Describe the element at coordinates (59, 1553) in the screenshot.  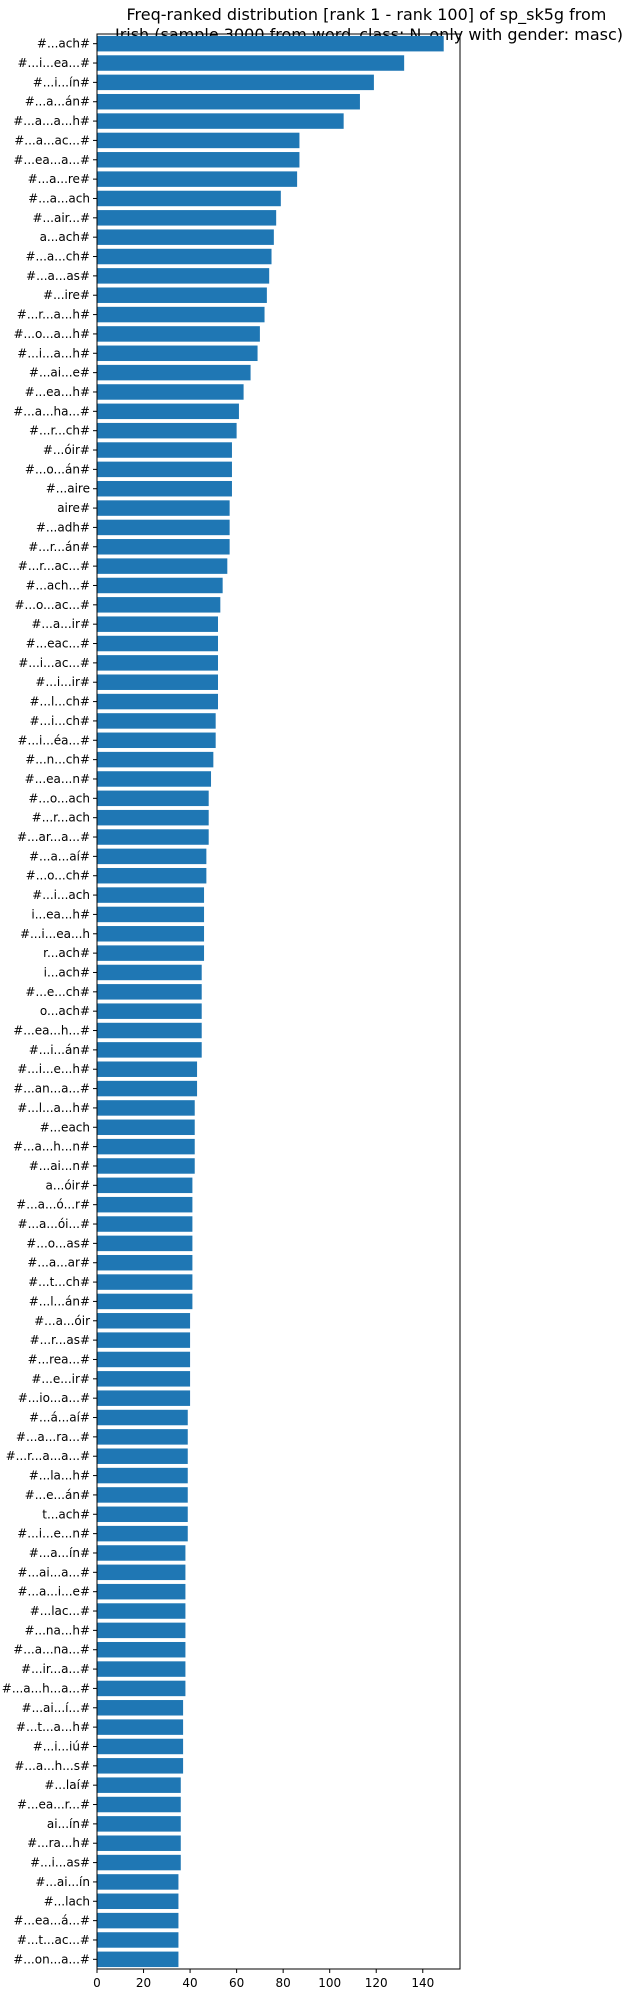
I see `y-tick-label: #...a...ín#` at that location.